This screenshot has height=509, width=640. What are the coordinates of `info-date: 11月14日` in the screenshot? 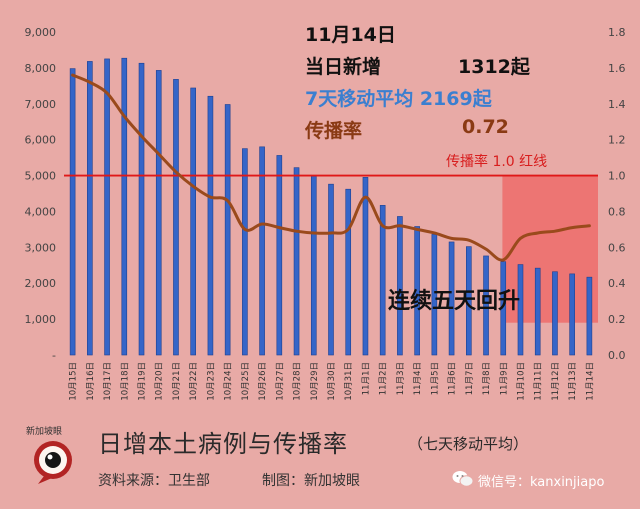 It's located at (350, 35).